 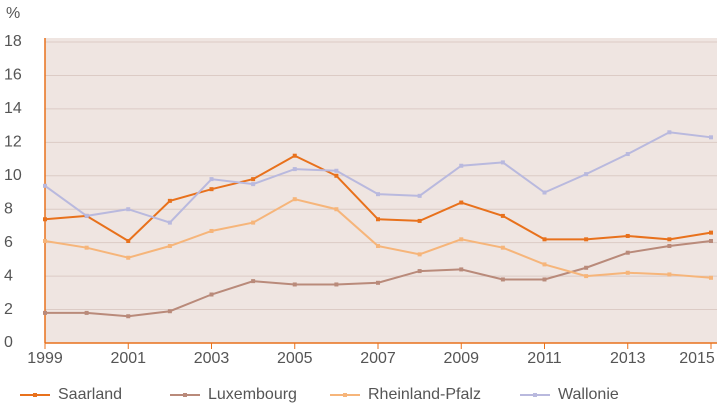 I want to click on x-tick-label: 2003, so click(x=212, y=358).